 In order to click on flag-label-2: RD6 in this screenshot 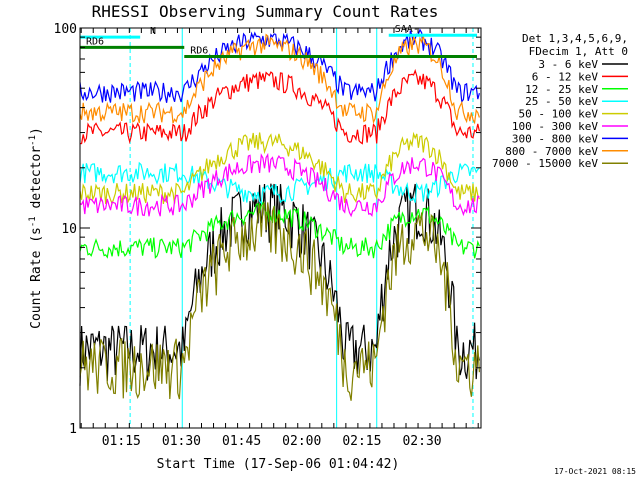, I will do `click(95, 41)`.